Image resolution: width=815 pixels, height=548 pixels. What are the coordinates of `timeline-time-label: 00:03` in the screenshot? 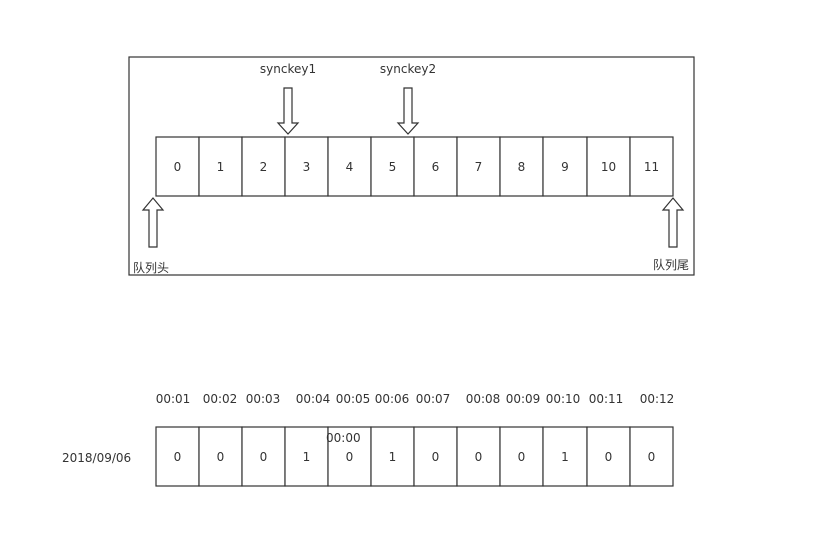 It's located at (263, 399).